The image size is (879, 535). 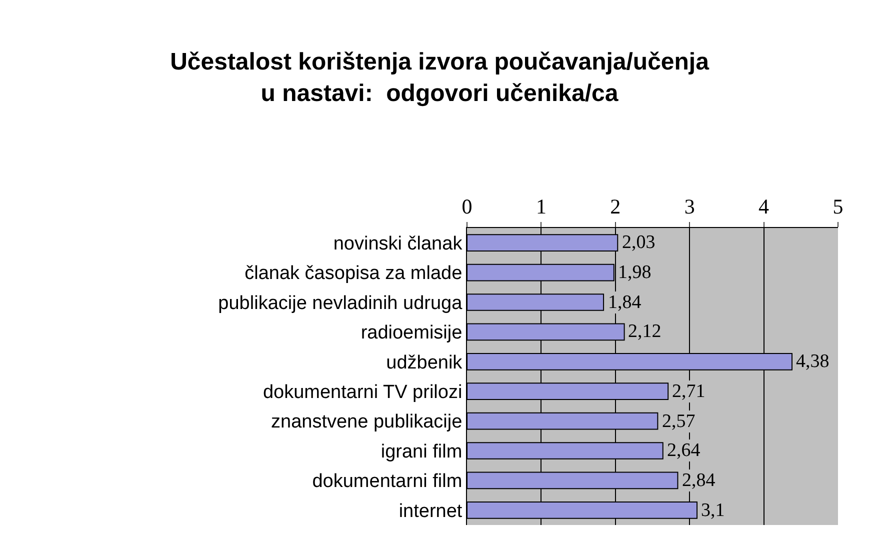 I want to click on y-tick-label: igrani film, so click(x=421, y=451).